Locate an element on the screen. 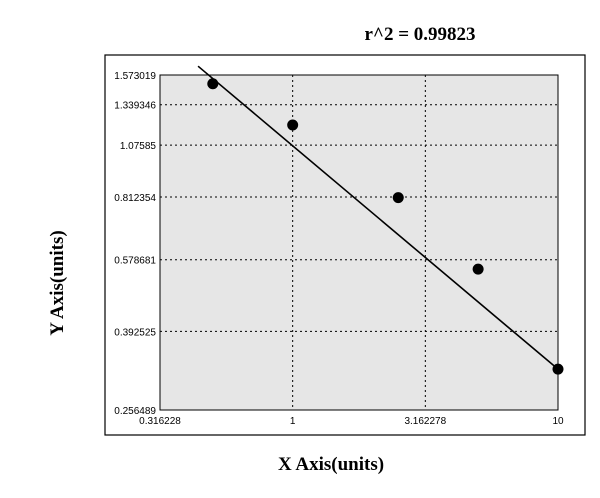 This screenshot has width=600, height=498. y-tick-label: 1.07585 is located at coordinates (138, 146).